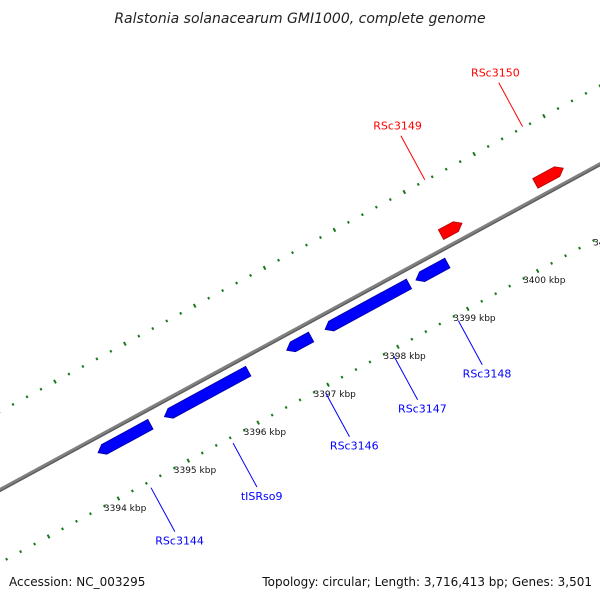 Image resolution: width=600 pixels, height=600 pixels. What do you see at coordinates (195, 471) in the screenshot?
I see `tick-label: 3395 kbp` at bounding box center [195, 471].